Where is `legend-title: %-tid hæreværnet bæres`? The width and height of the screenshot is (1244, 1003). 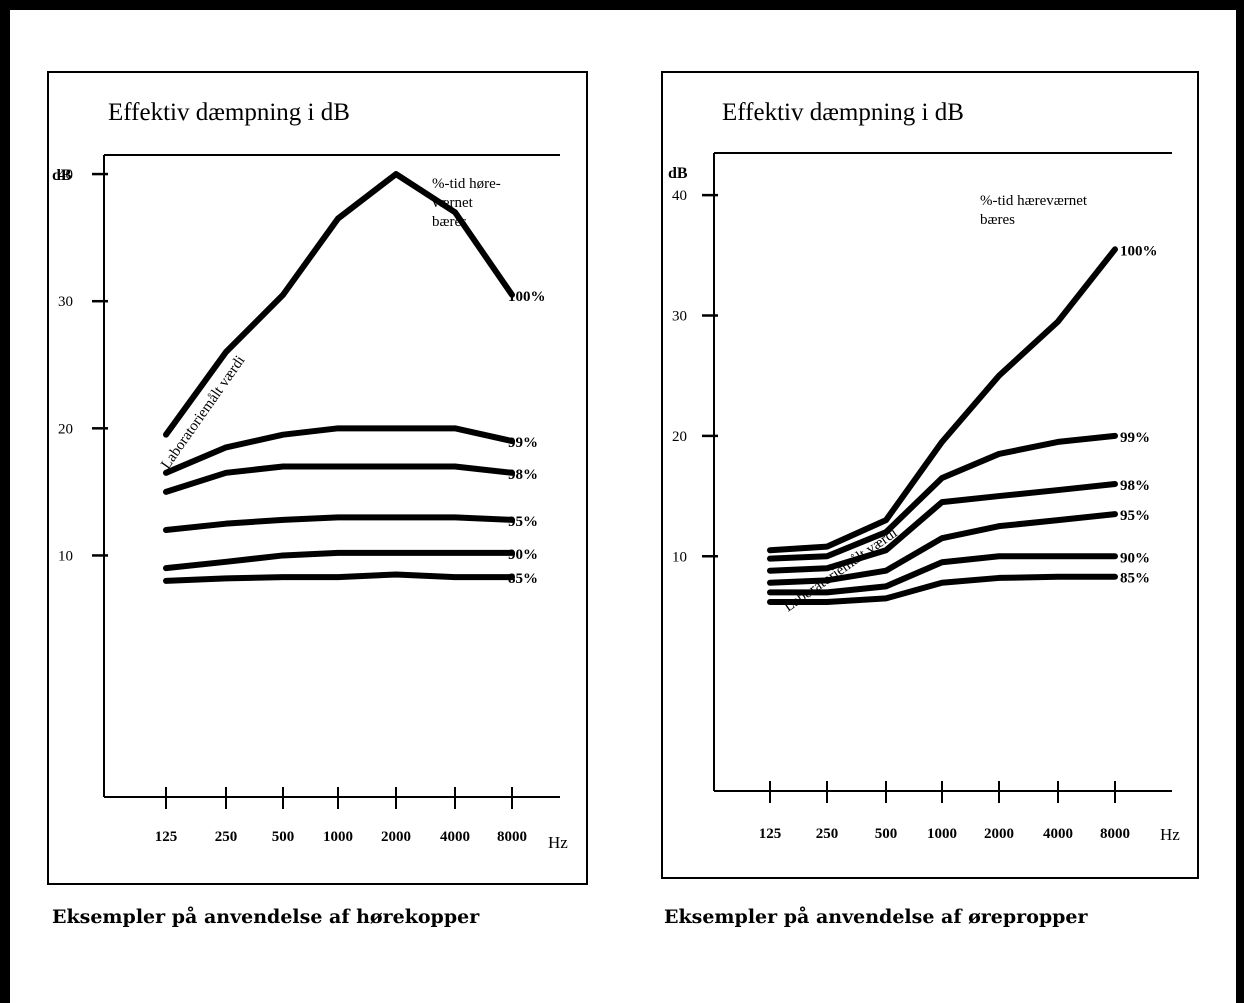 legend-title: %-tid hæreværnet bæres is located at coordinates (1034, 210).